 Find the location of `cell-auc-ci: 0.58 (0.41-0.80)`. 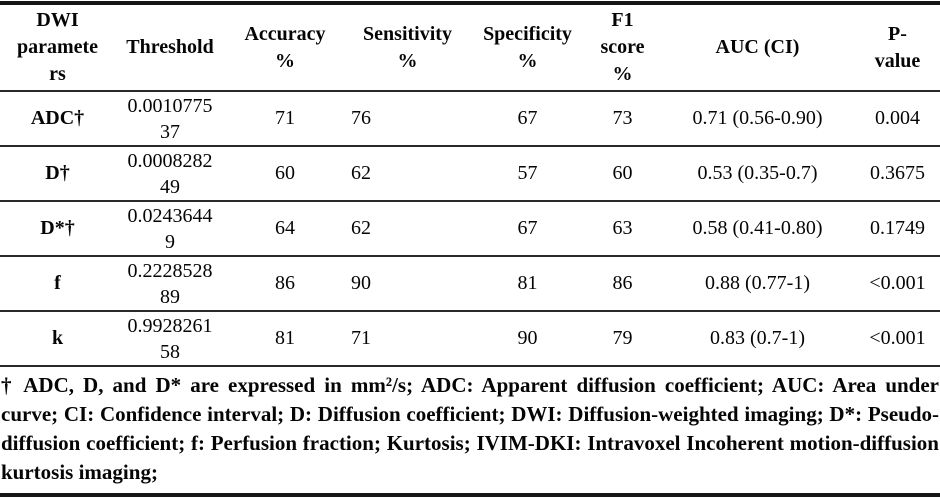

cell-auc-ci: 0.58 (0.41-0.80) is located at coordinates (757, 229).